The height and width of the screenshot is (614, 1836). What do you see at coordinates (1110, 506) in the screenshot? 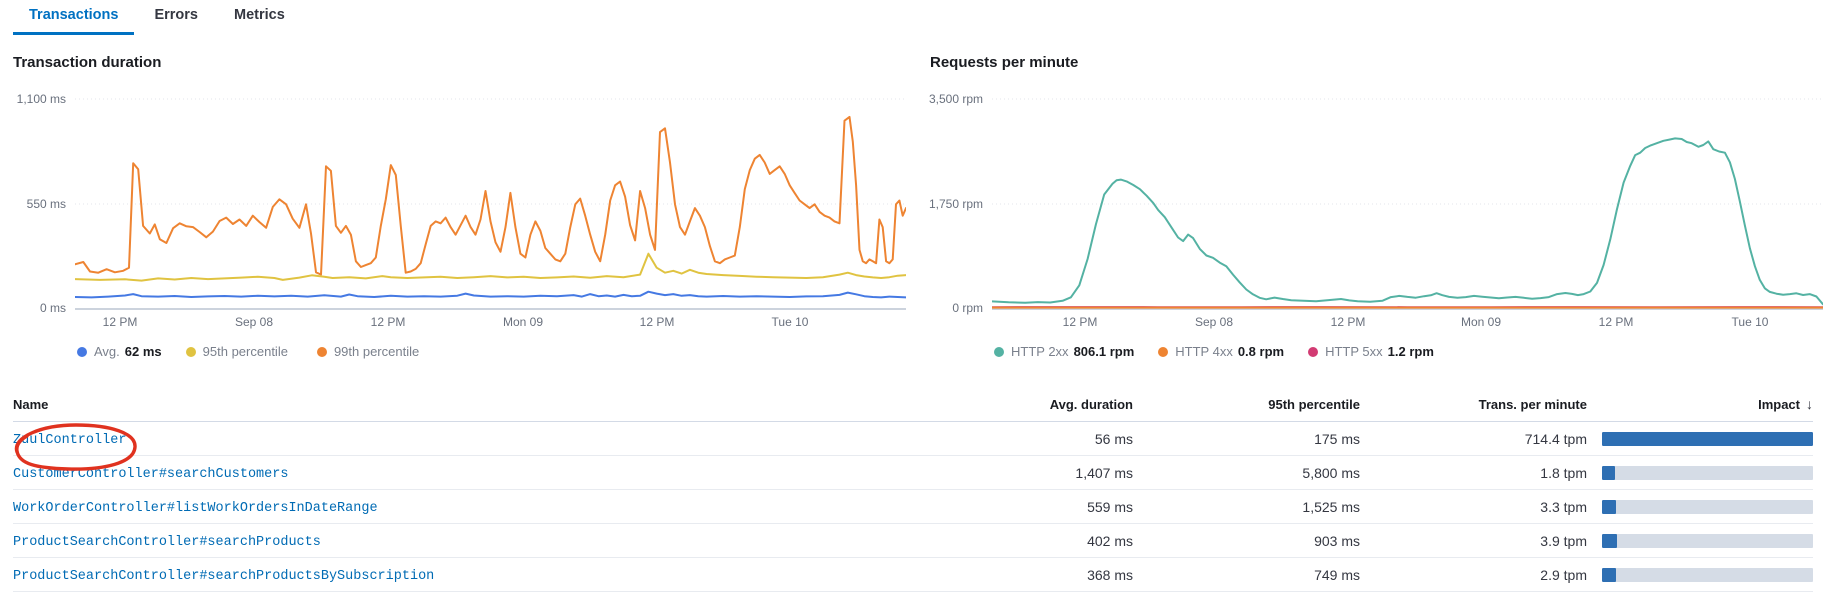
I see `avg-duration-cell: 559 ms` at bounding box center [1110, 506].